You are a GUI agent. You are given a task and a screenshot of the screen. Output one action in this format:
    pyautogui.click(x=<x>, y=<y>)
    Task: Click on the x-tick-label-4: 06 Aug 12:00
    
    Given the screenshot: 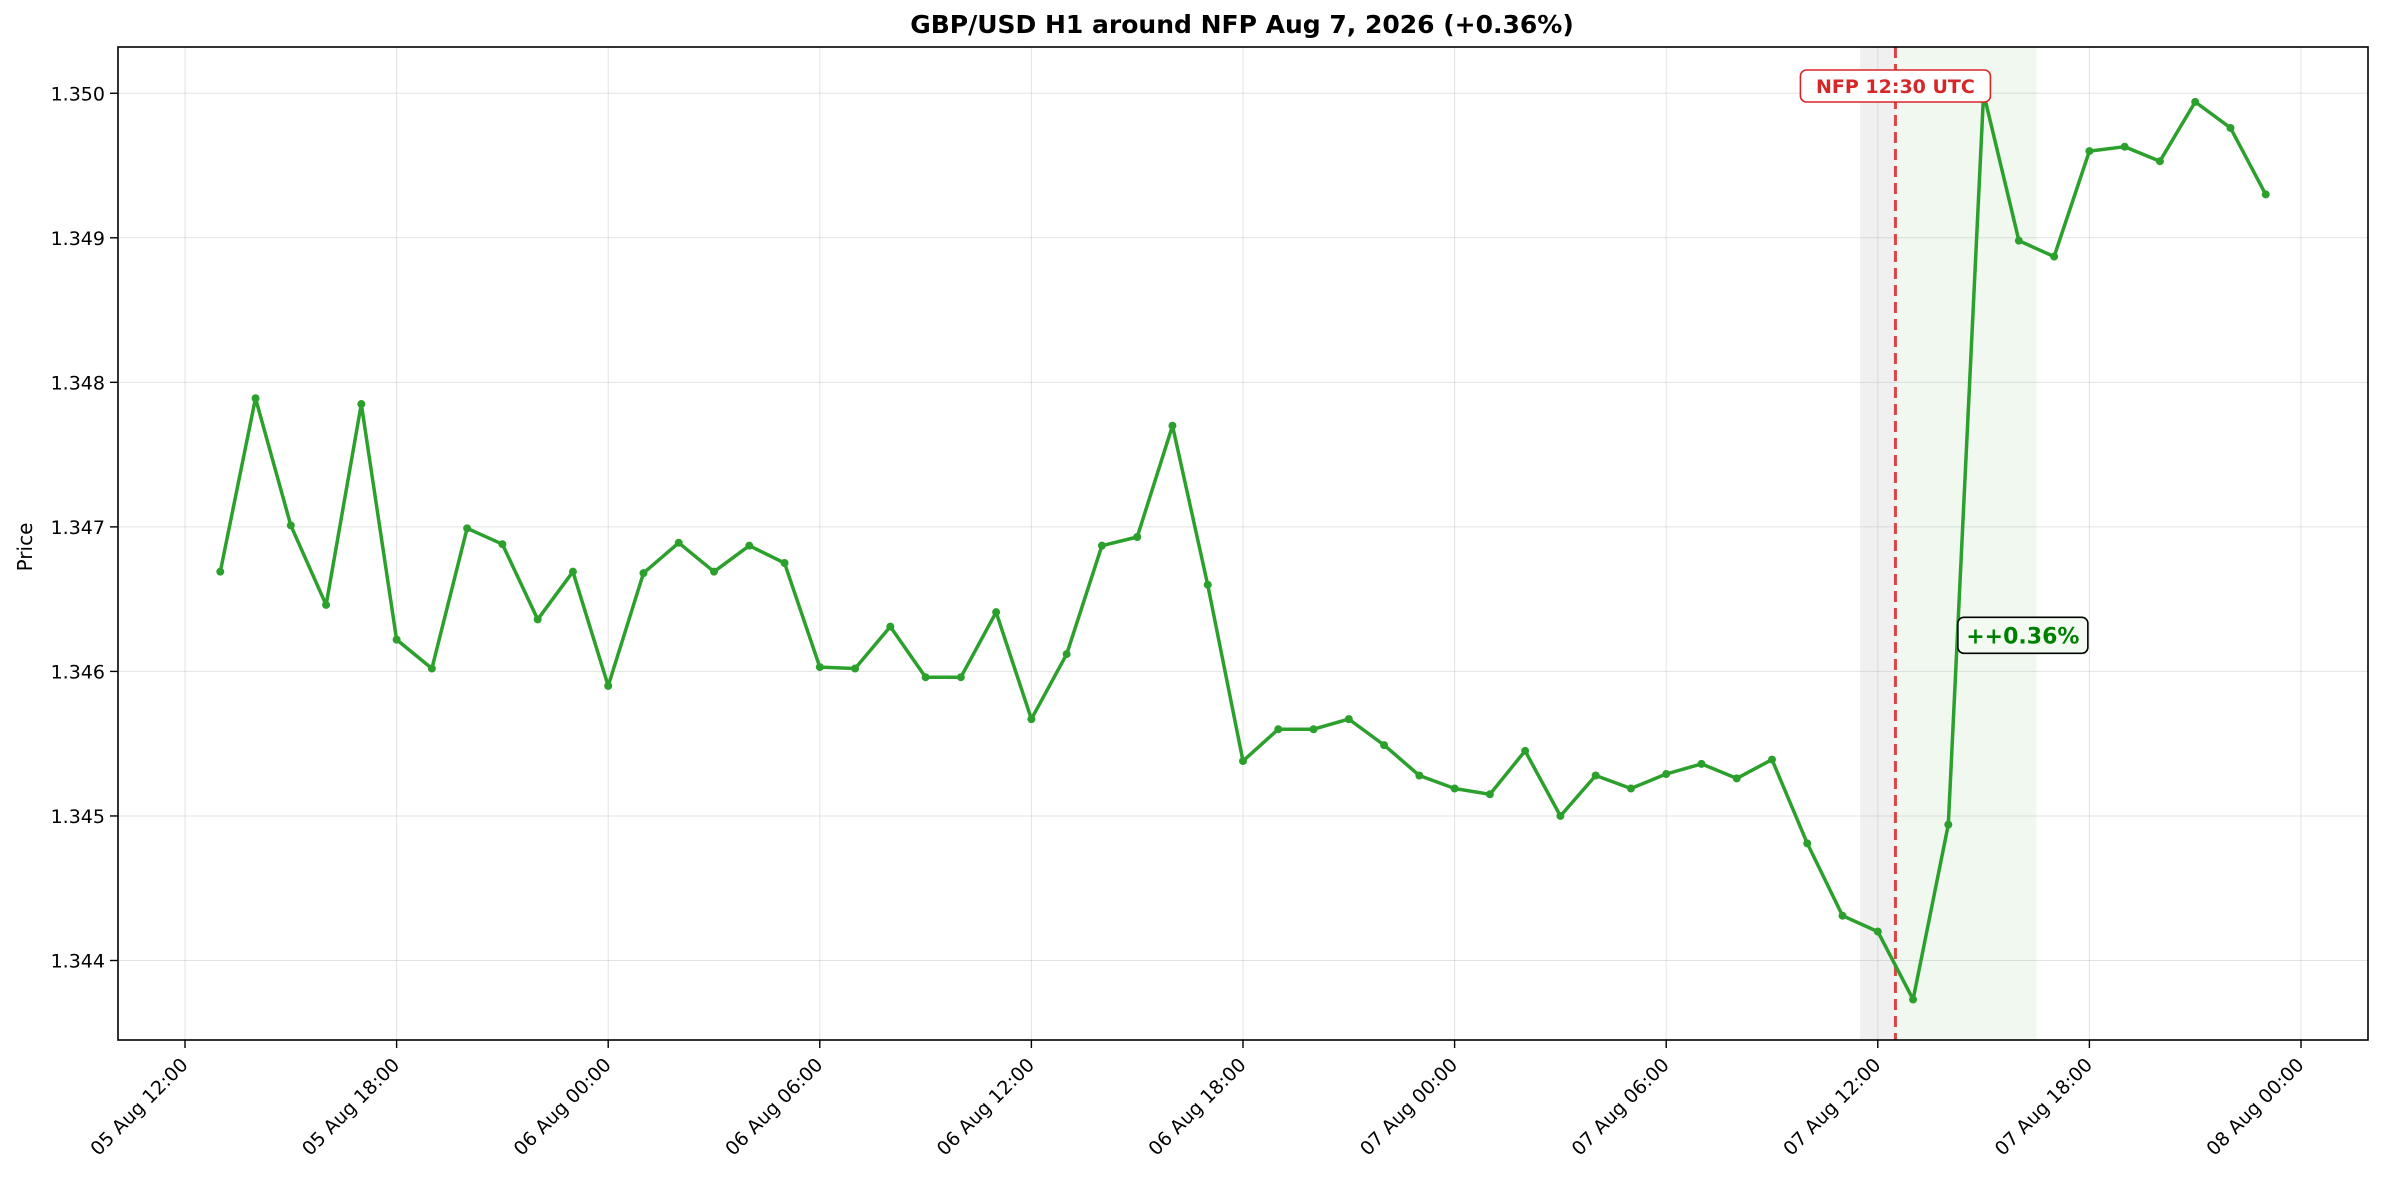 What is the action you would take?
    pyautogui.click(x=986, y=1107)
    